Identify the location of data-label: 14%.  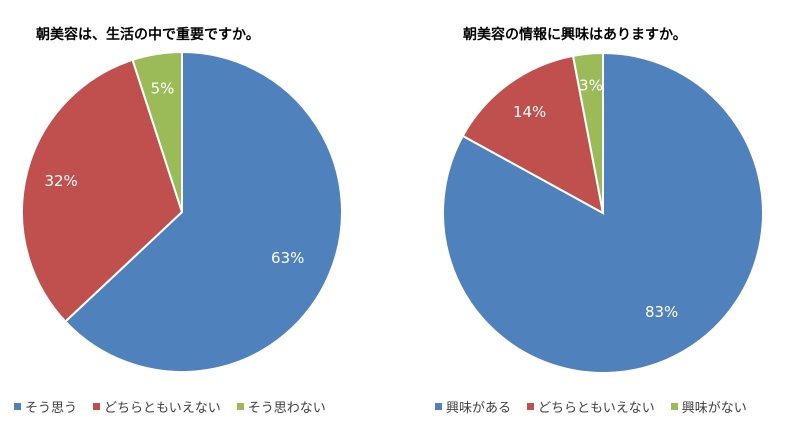
(529, 112).